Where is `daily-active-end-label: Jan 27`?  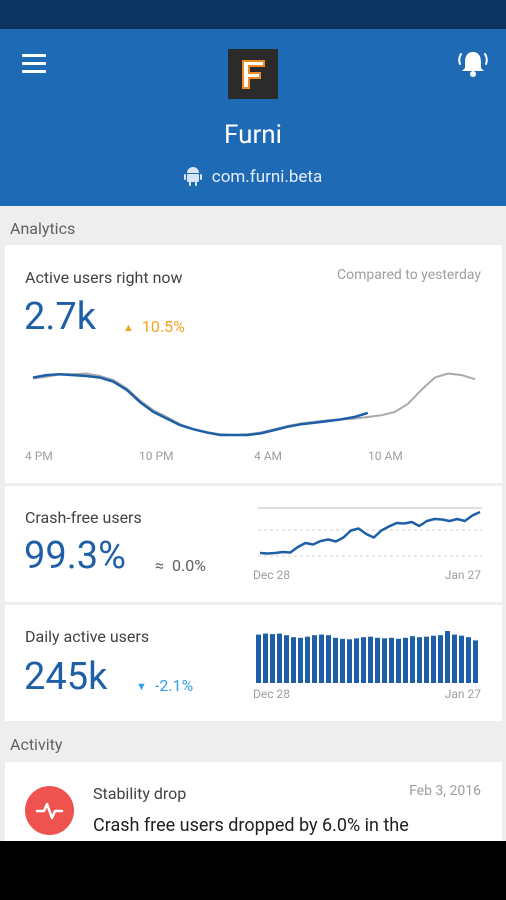 daily-active-end-label: Jan 27 is located at coordinates (462, 694).